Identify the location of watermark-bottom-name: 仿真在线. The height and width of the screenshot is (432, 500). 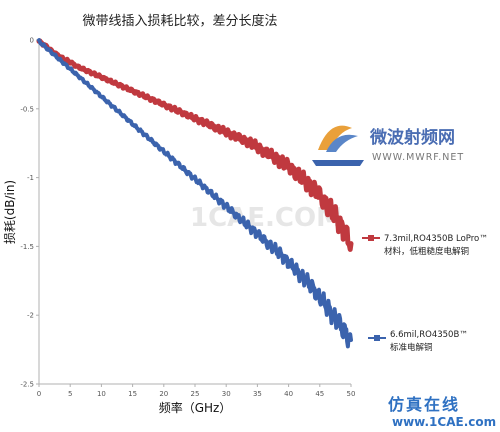
(424, 404).